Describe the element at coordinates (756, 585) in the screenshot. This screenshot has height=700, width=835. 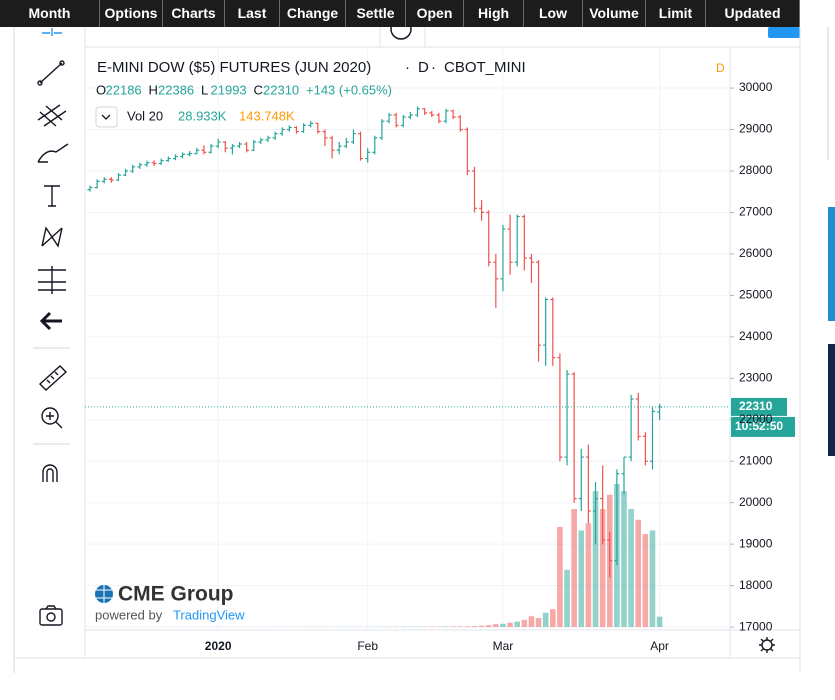
I see `y-tick-label: 18000` at that location.